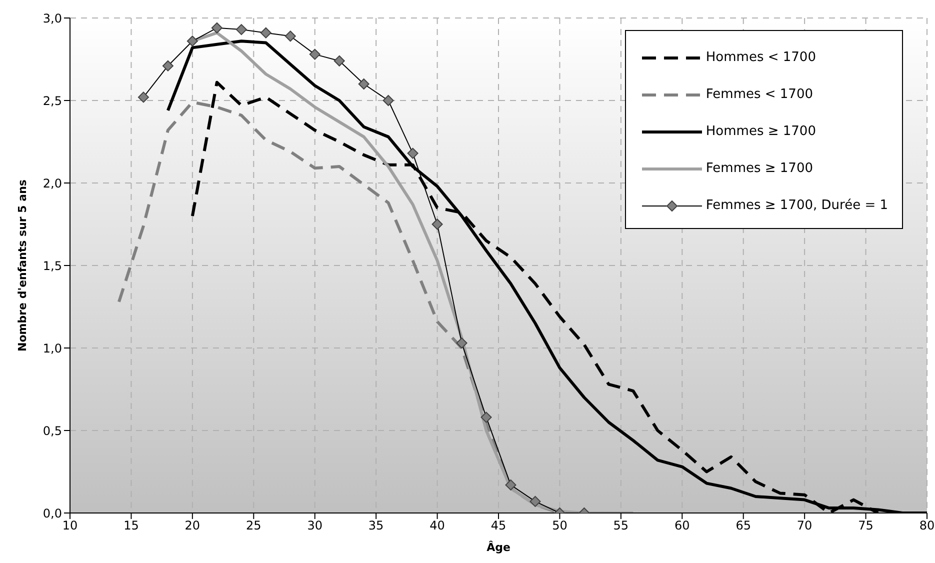  What do you see at coordinates (52, 18) in the screenshot?
I see `y-tick-label: 3,0` at bounding box center [52, 18].